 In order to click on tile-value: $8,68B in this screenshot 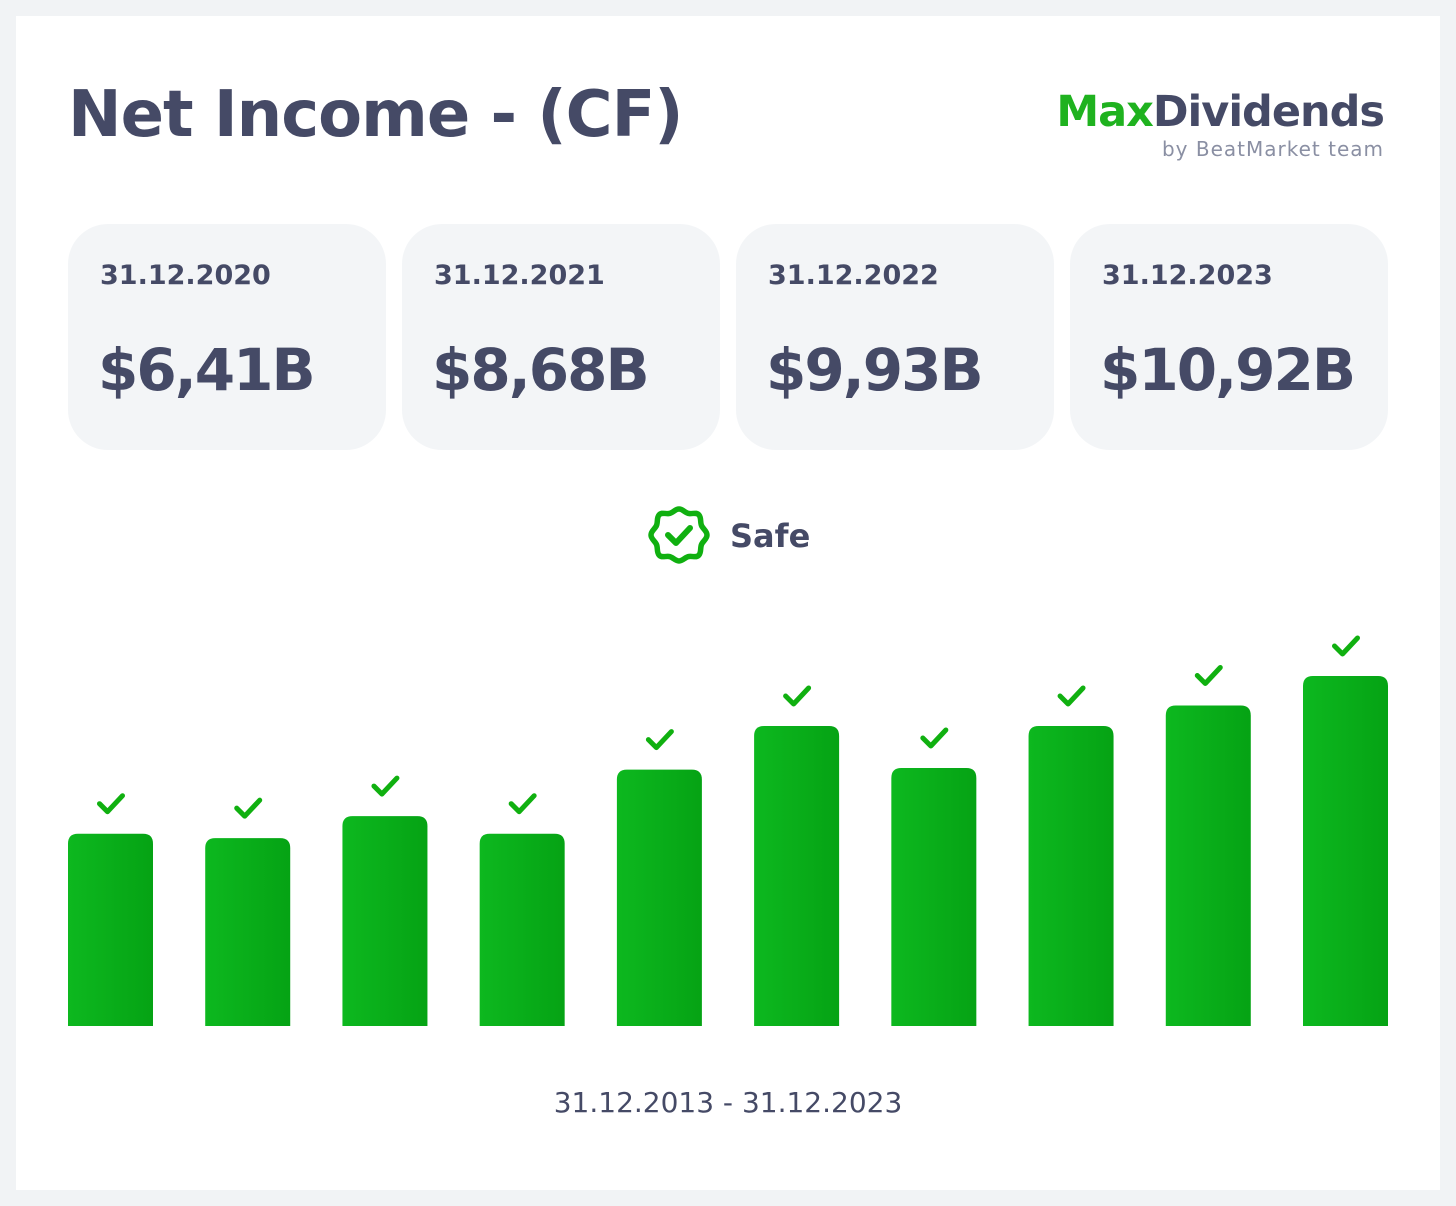, I will do `click(541, 370)`.